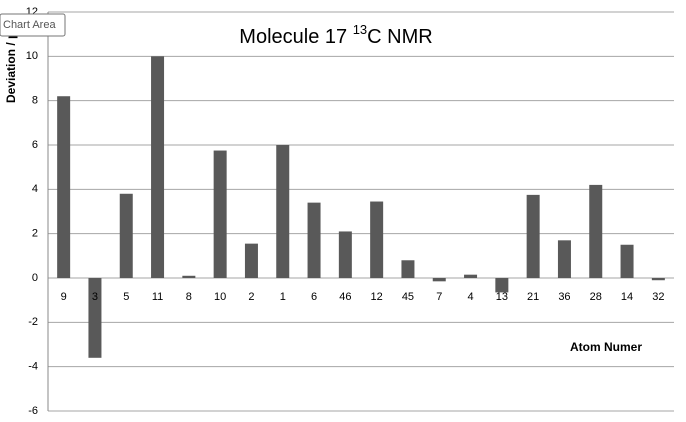 The image size is (686, 422). Describe the element at coordinates (33, 411) in the screenshot. I see `y-tick-label: -6` at that location.